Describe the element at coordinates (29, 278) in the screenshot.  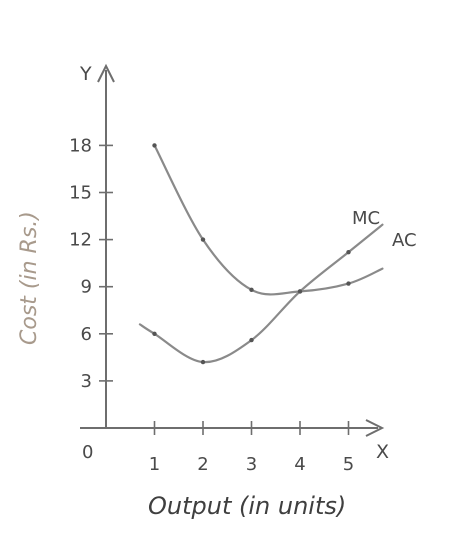
I see `y-axis-title: Cost (in Rs.)` at that location.